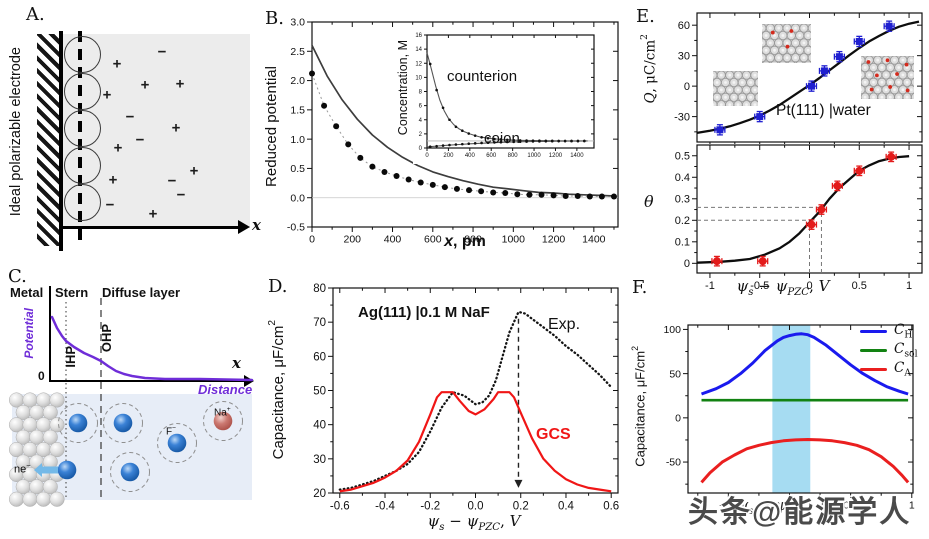 The image size is (929, 539). Describe the element at coordinates (131, 396) in the screenshot. I see `stern-layer-schematic` at that location.